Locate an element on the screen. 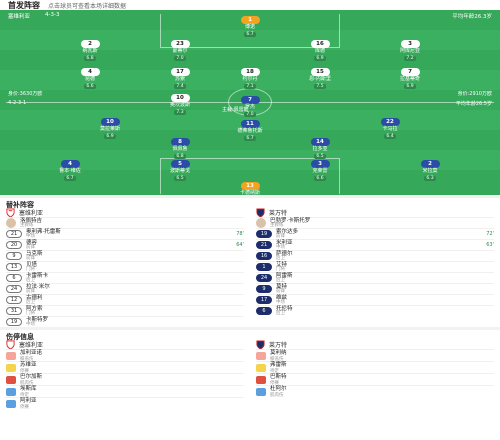 The image size is (500, 440). home-player: 16 库德 6.9 is located at coordinates (320, 50).